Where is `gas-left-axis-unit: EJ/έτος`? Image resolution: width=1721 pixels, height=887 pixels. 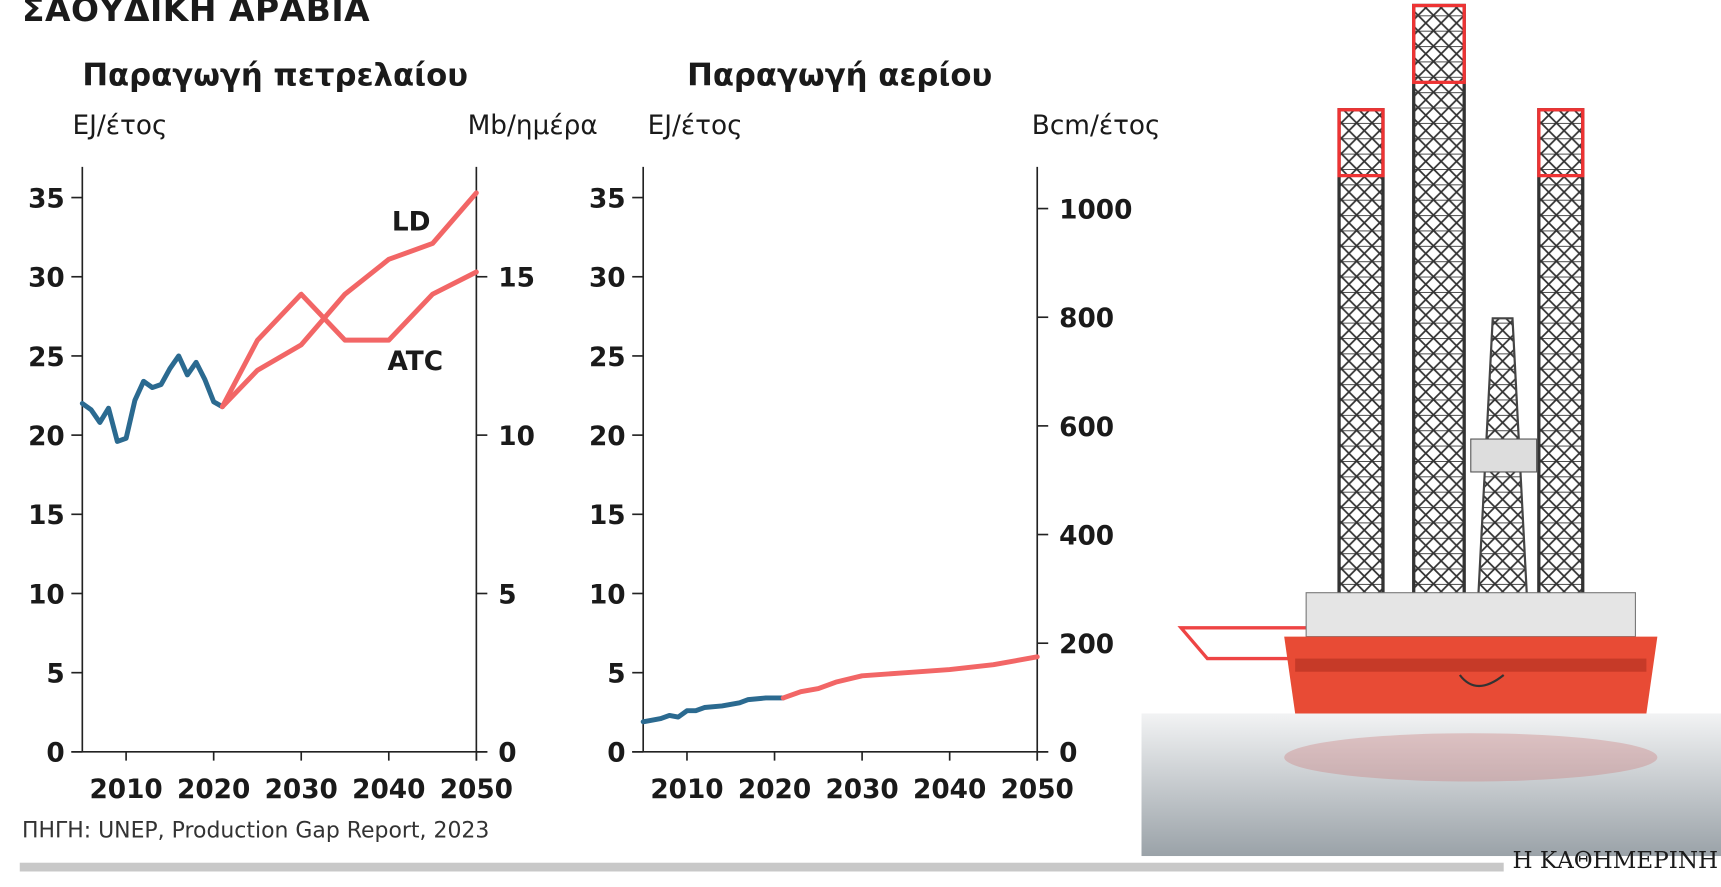 gas-left-axis-unit: EJ/έτος is located at coordinates (695, 125).